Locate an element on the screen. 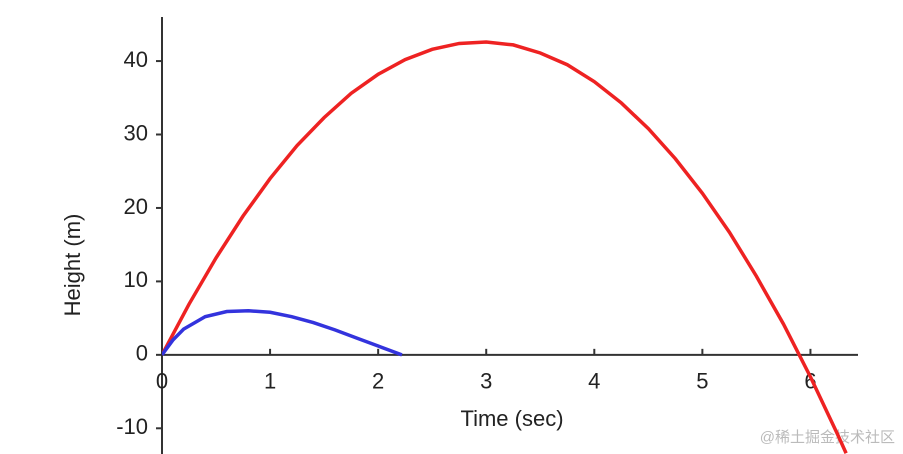 Image resolution: width=903 pixels, height=454 pixels. y-tick-label: 0 is located at coordinates (142, 353).